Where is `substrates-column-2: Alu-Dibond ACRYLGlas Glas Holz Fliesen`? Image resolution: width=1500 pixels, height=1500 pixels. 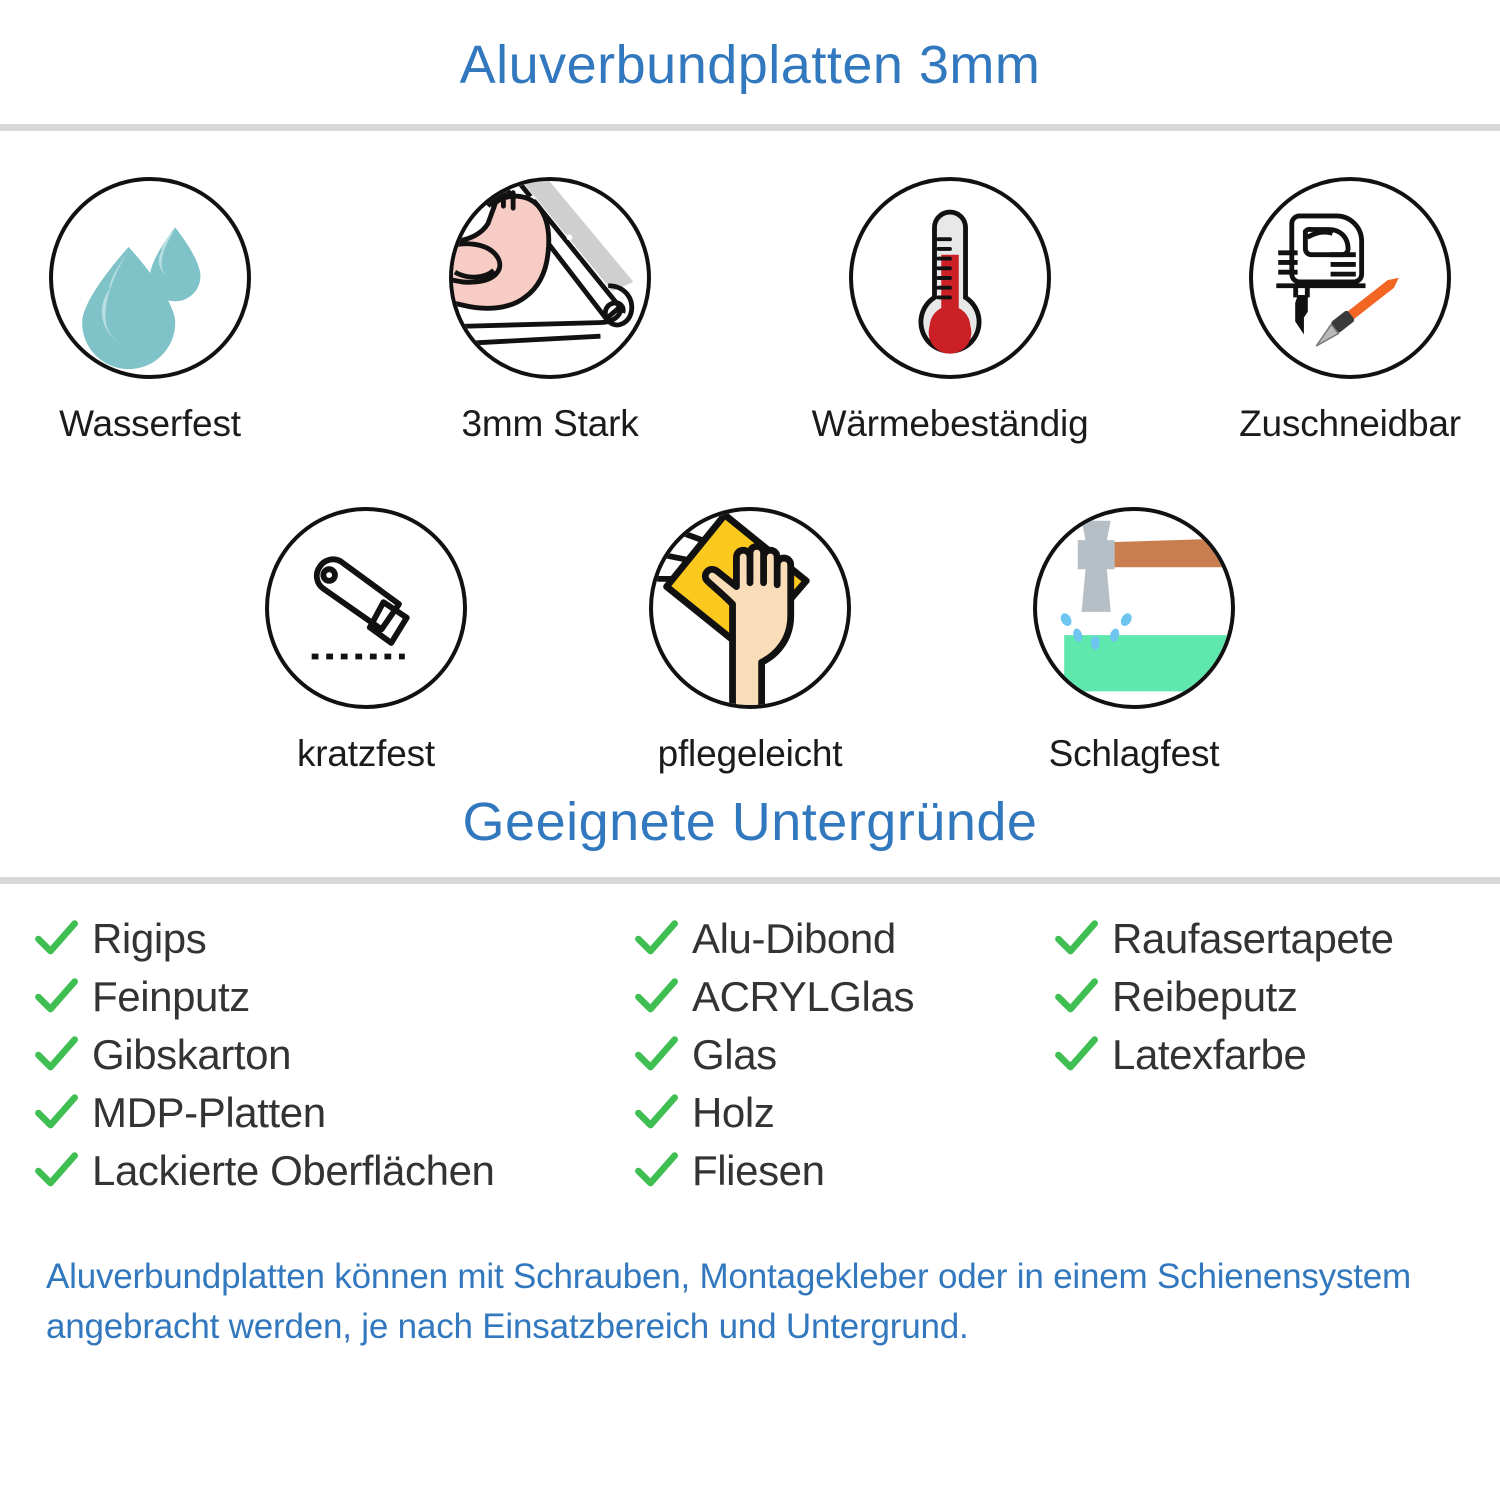
substrates-column-2: Alu-Dibond ACRYLGlas Glas Holz Fliesen is located at coordinates (844, 1055).